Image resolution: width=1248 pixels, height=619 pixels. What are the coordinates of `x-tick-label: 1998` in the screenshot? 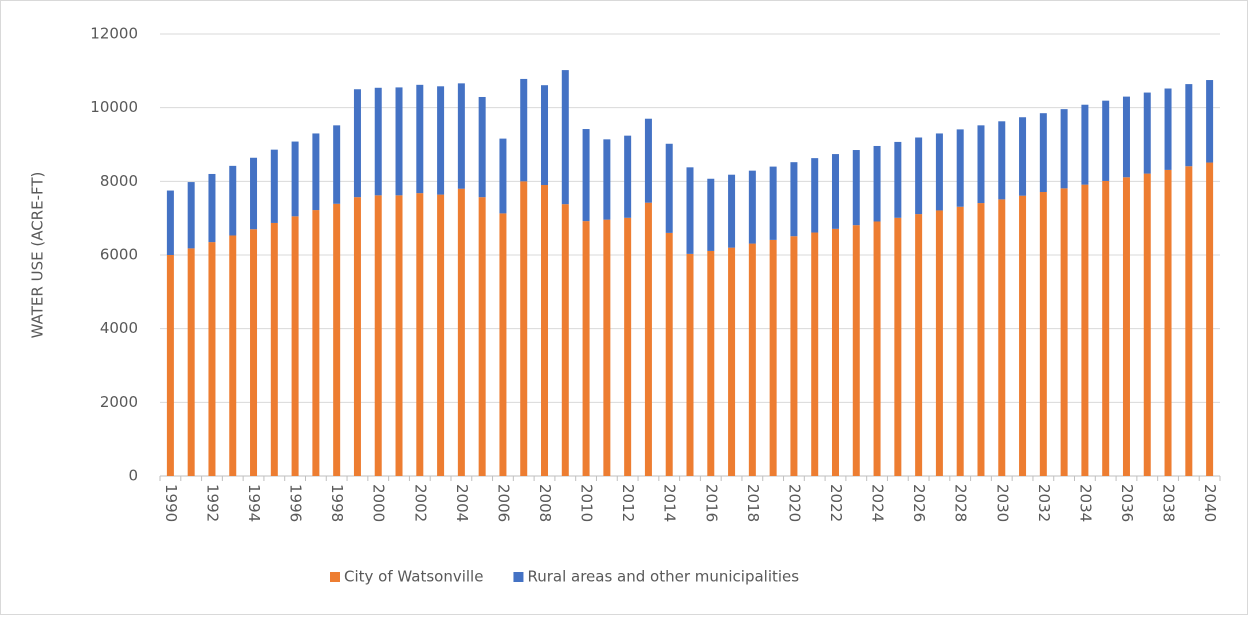 It's located at (337, 503).